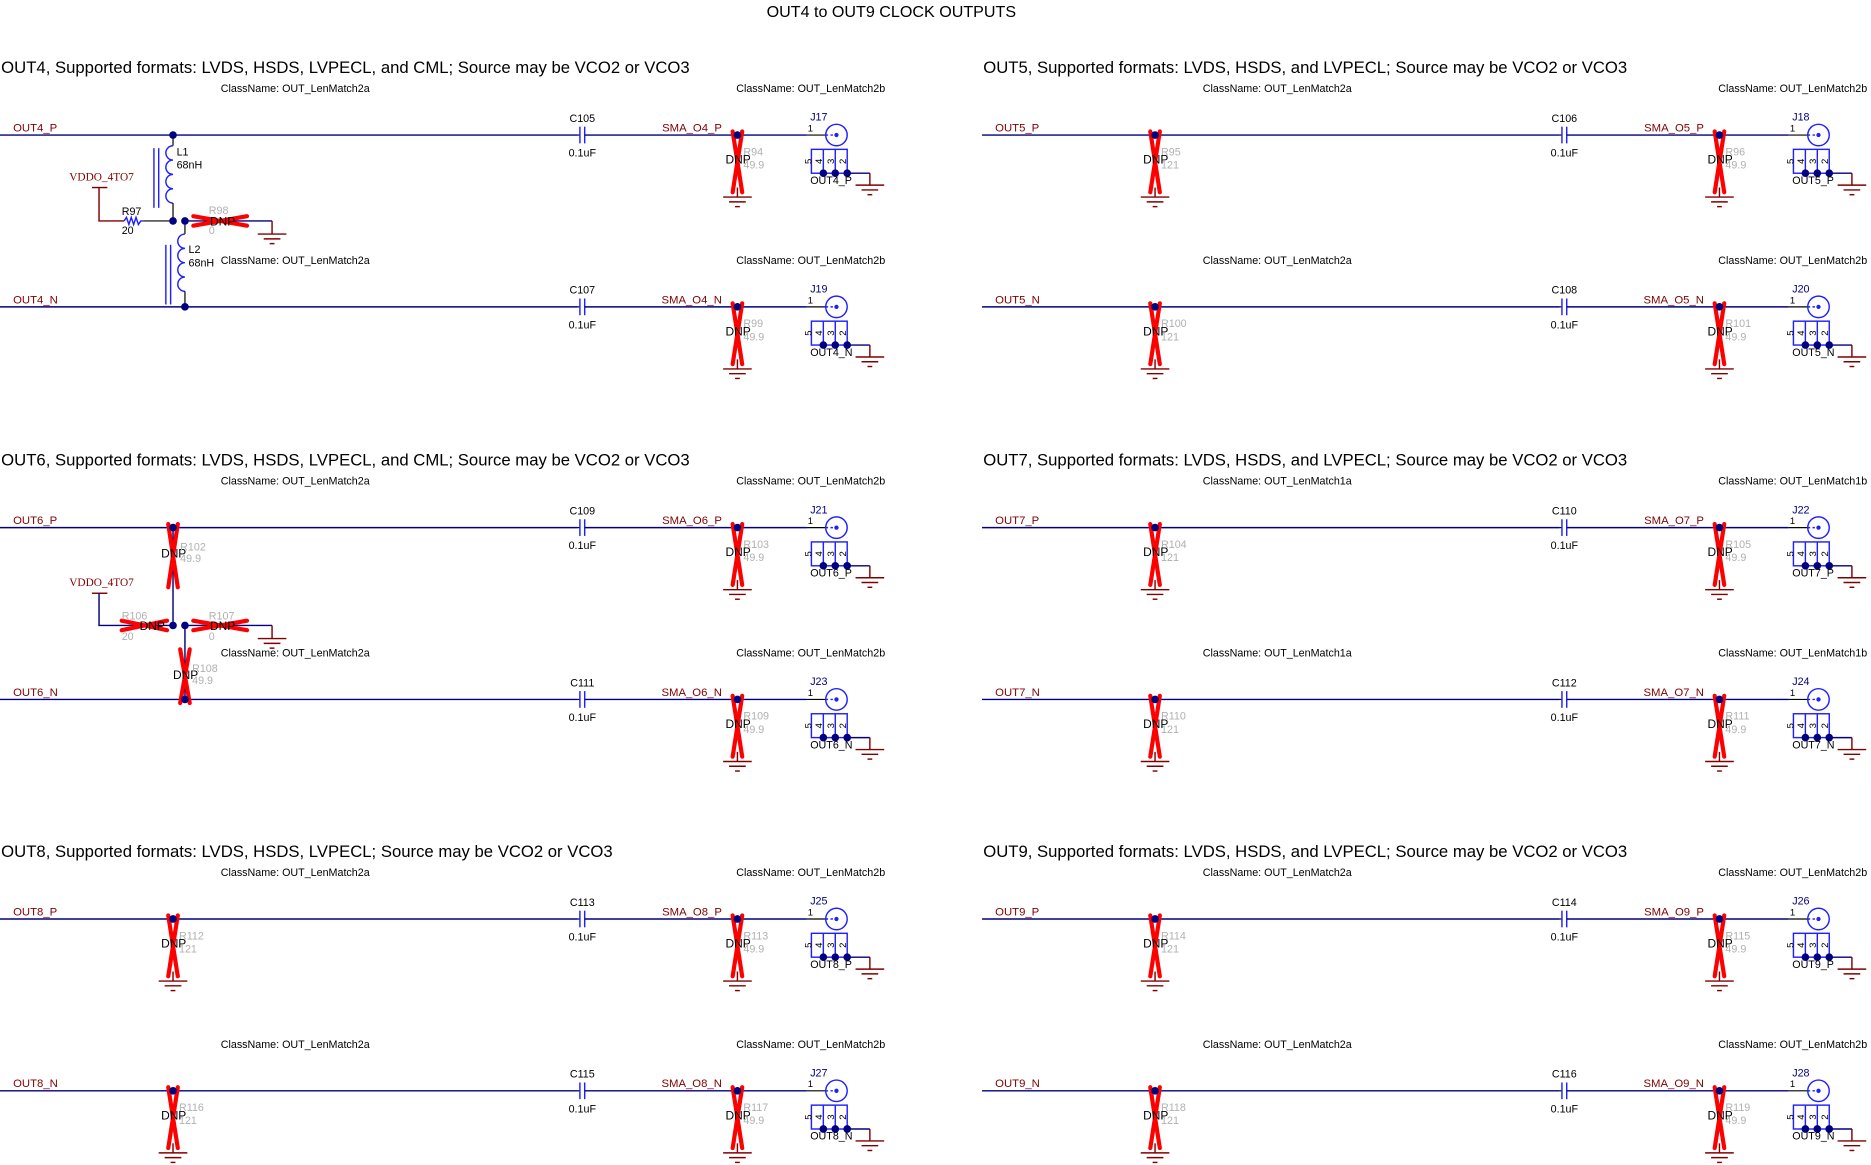 This screenshot has width=1871, height=1165. What do you see at coordinates (1673, 693) in the screenshot?
I see `sma-net-label: SMA_O7_N` at bounding box center [1673, 693].